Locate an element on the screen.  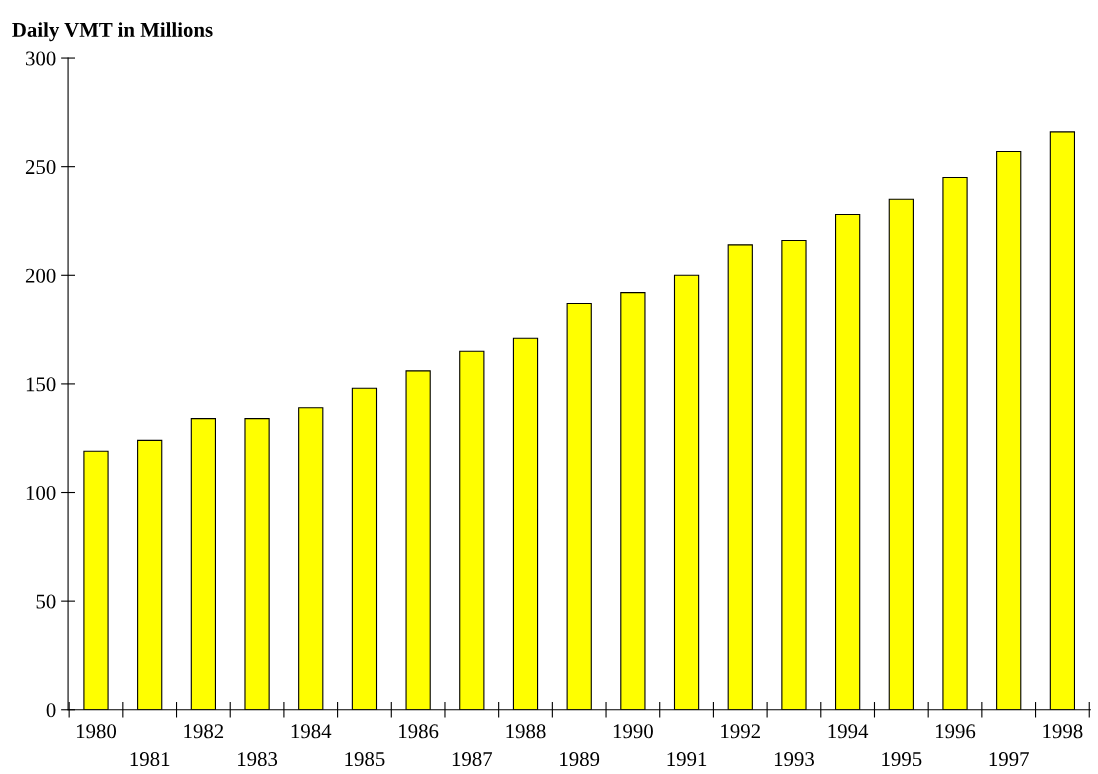
y-tick-label: 150 is located at coordinates (41, 384).